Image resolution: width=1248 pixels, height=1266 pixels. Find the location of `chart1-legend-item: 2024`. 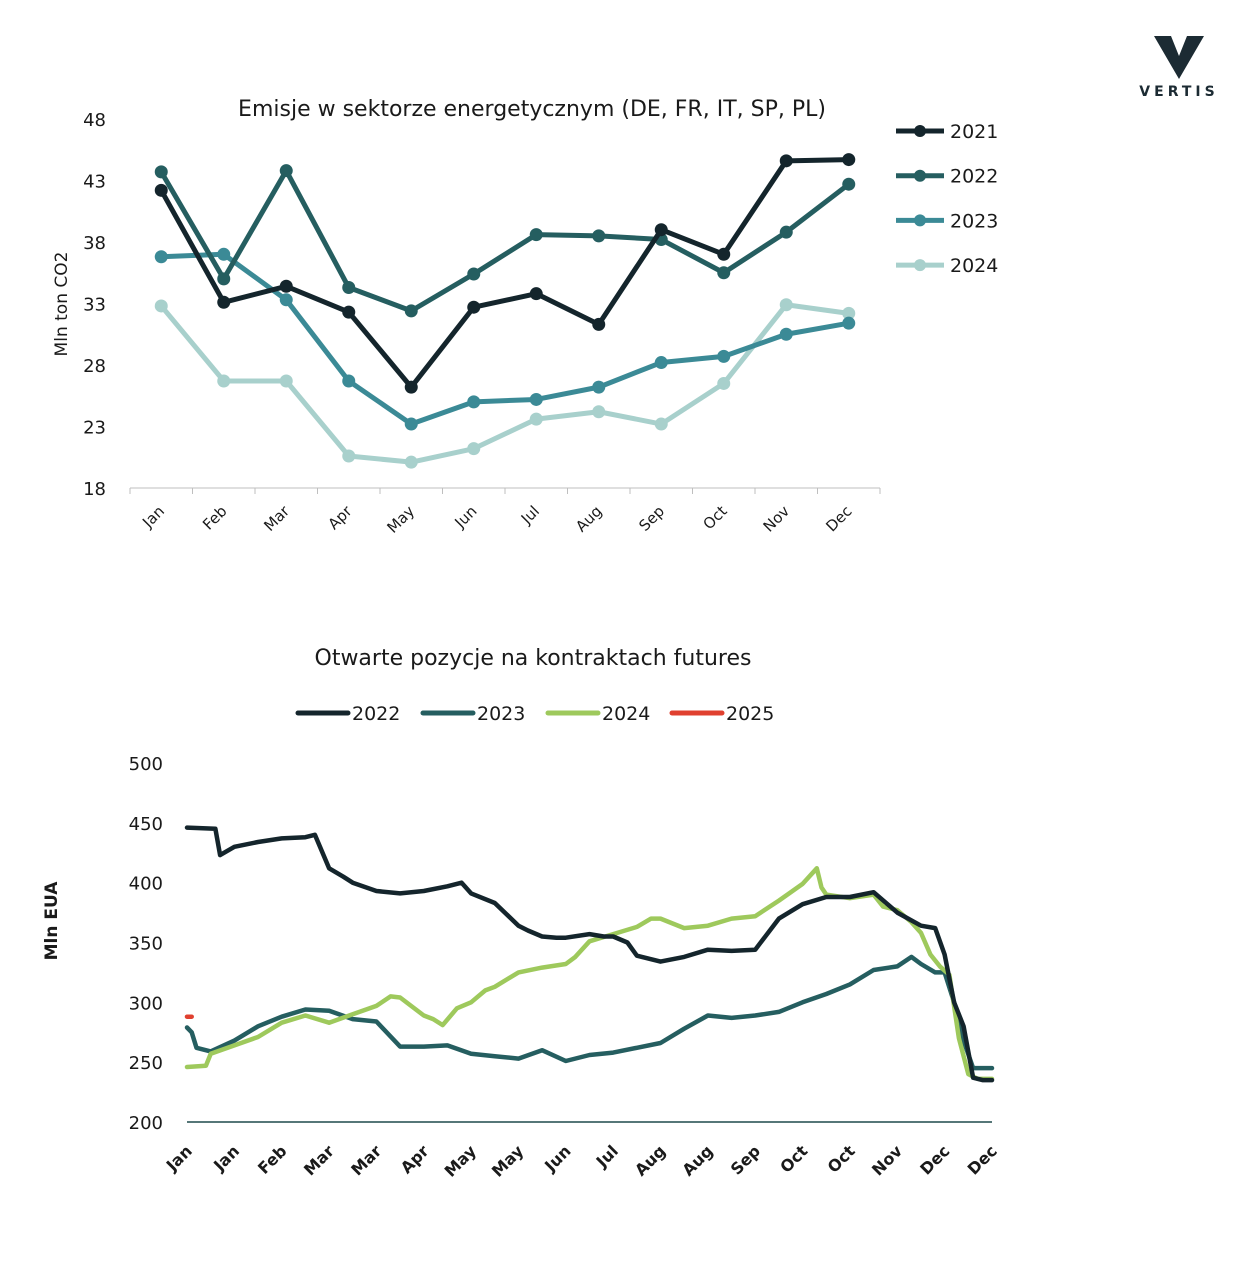

chart1-legend-item: 2024 is located at coordinates (947, 266).